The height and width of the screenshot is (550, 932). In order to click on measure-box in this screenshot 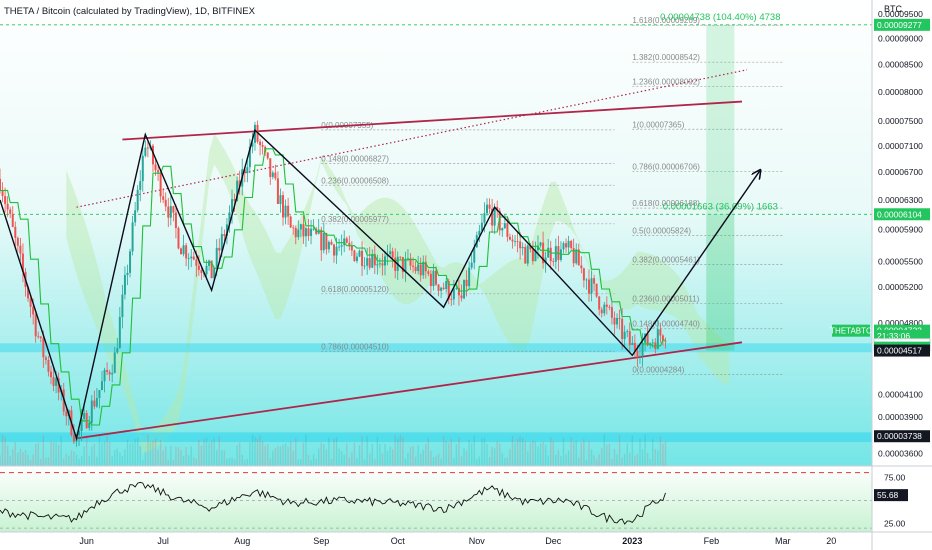, I will do `click(720, 282)`.